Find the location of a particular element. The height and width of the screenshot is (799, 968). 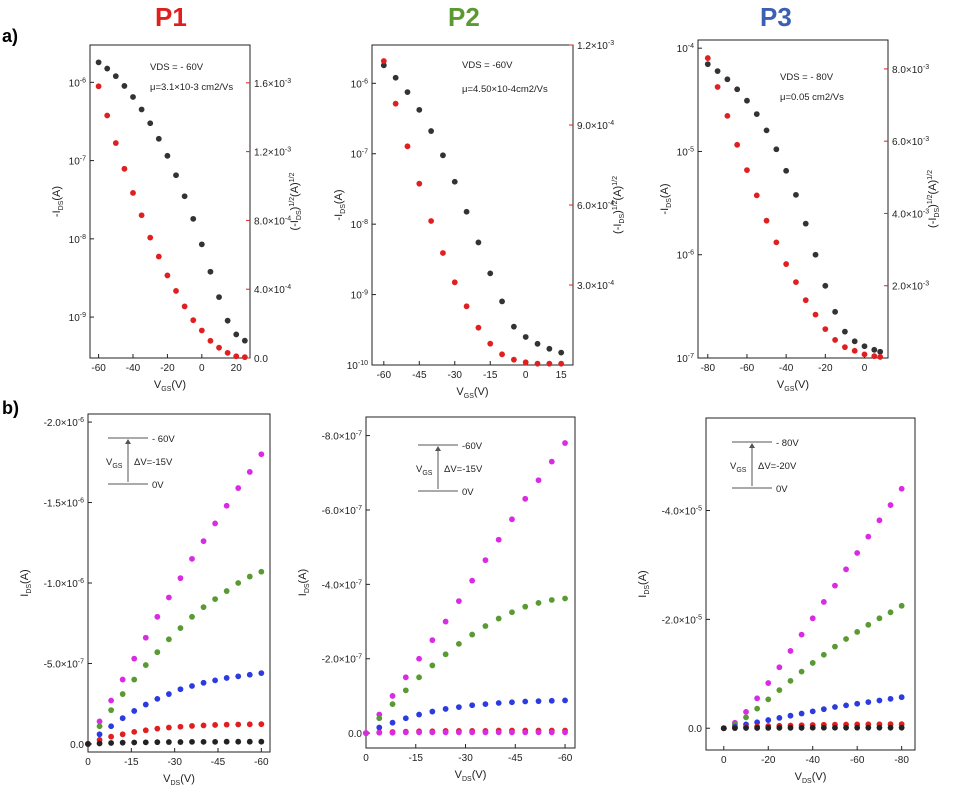

annotation: μ=0.05 cm2/Vs is located at coordinates (812, 97).